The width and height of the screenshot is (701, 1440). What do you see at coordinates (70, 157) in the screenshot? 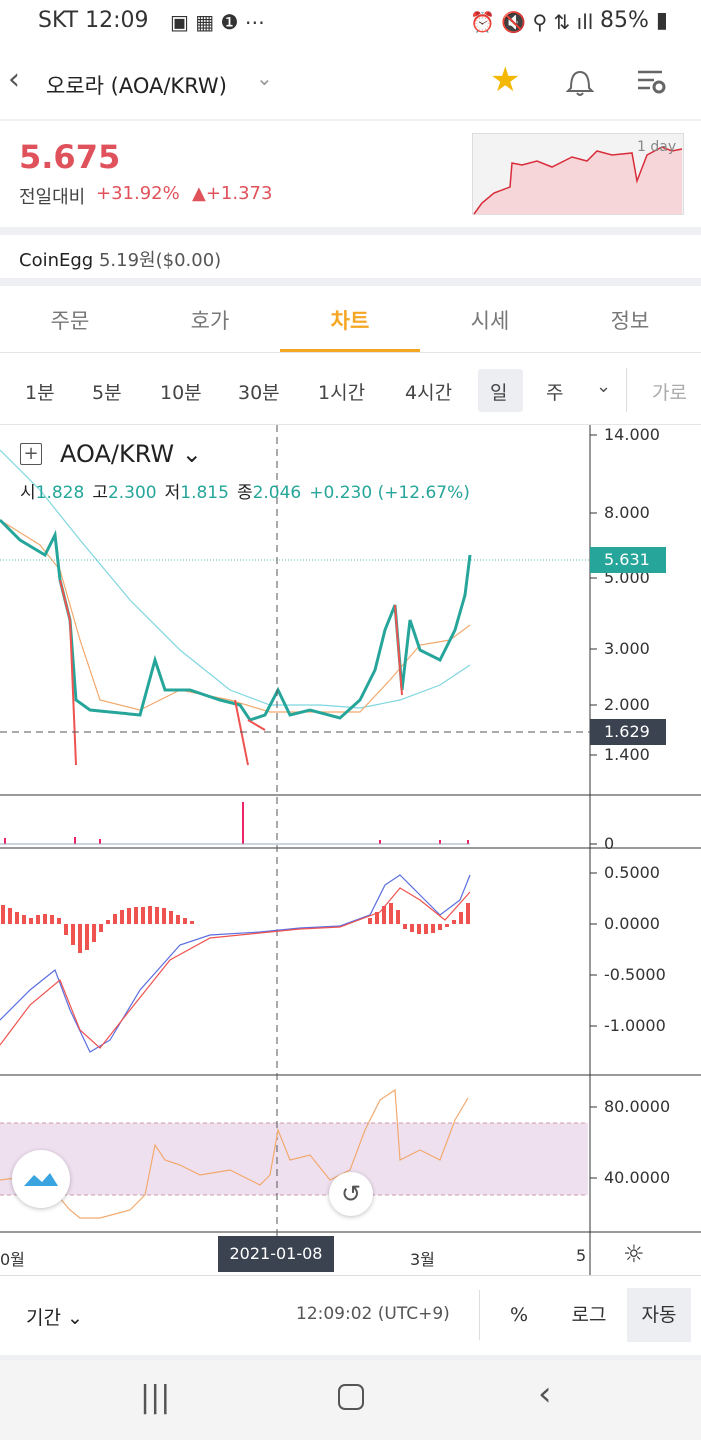
I see `current-price: 5.675` at bounding box center [70, 157].